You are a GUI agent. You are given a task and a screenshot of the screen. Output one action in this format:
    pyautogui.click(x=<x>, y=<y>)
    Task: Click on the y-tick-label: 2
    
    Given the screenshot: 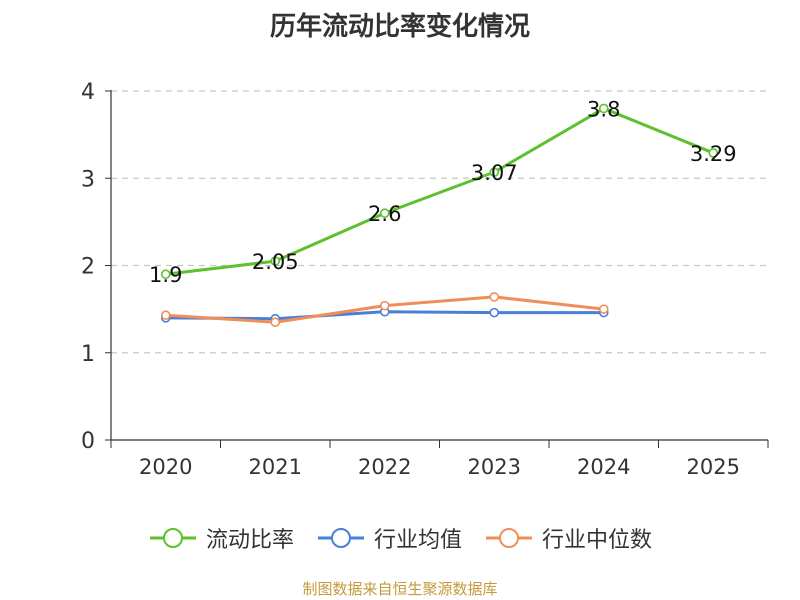 What is the action you would take?
    pyautogui.click(x=88, y=267)
    